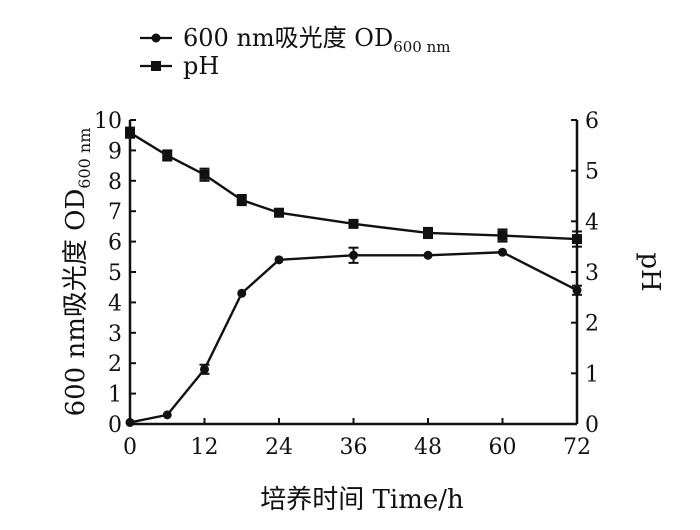  What do you see at coordinates (179, 66) in the screenshot?
I see `legend-item-ph: pH` at bounding box center [179, 66].